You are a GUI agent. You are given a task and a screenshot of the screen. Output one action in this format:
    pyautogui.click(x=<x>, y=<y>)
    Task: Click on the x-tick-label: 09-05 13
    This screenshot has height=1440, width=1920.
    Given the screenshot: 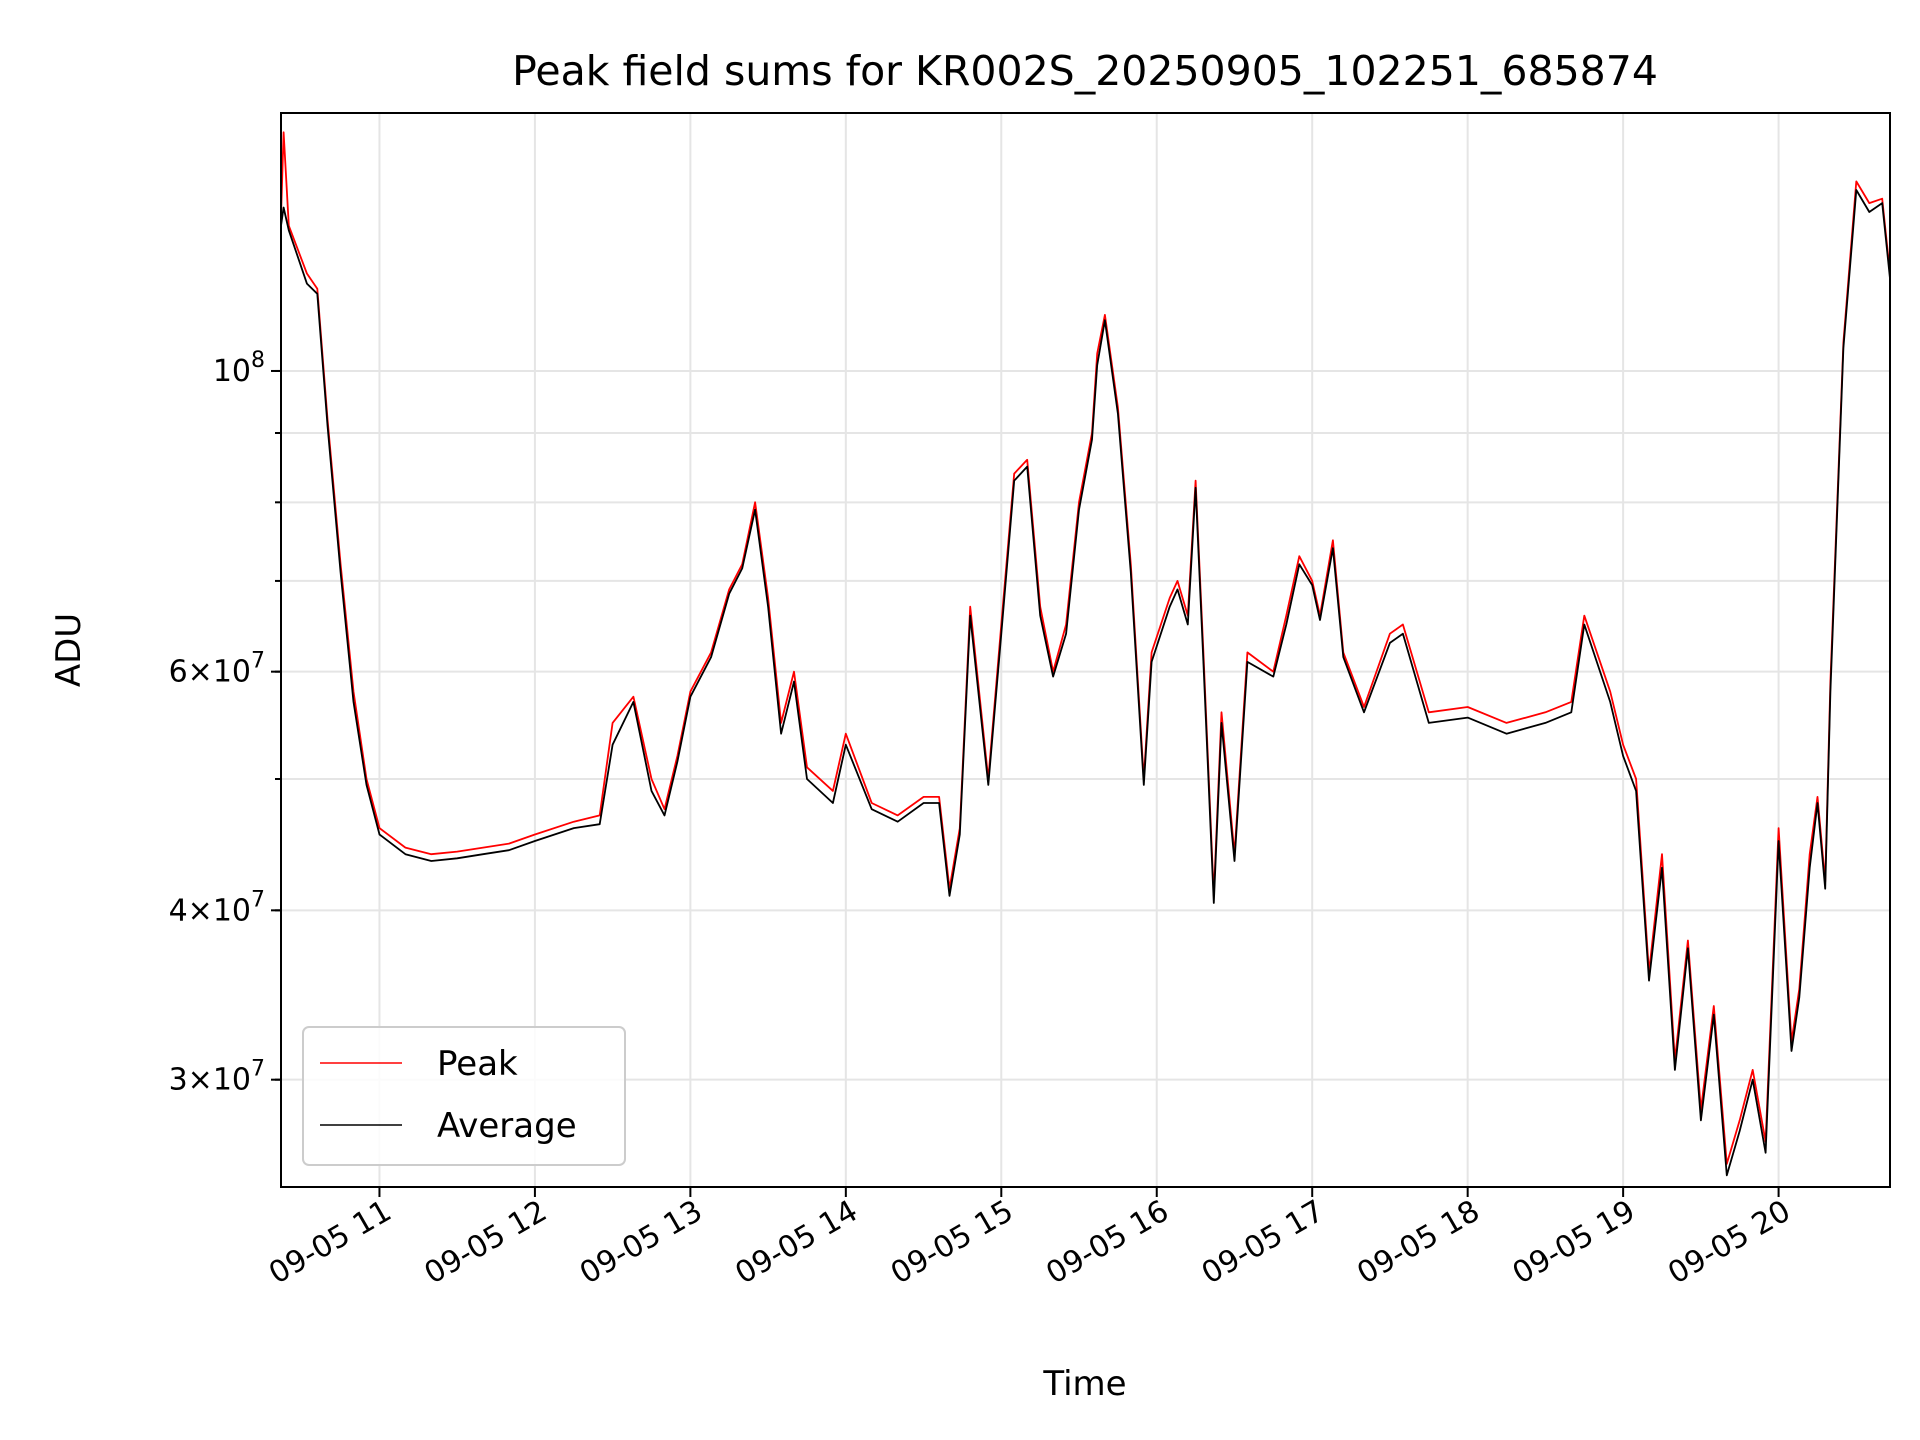 What is the action you would take?
    pyautogui.click(x=641, y=1243)
    